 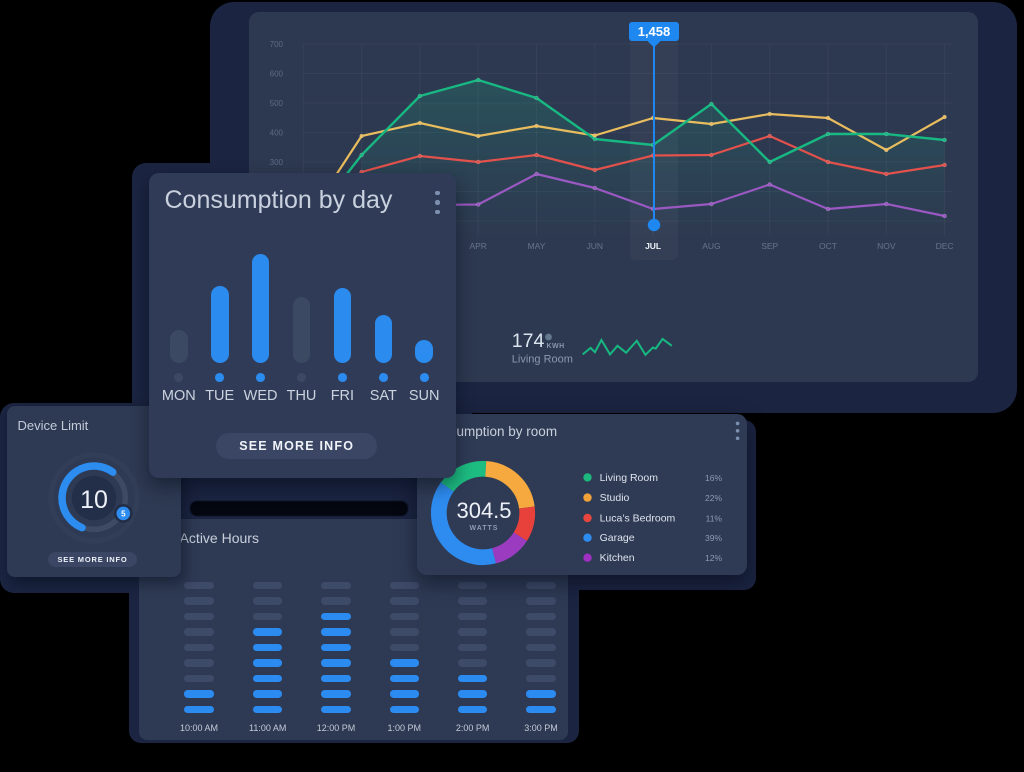 What do you see at coordinates (886, 246) in the screenshot?
I see `svg-text: NOV` at bounding box center [886, 246].